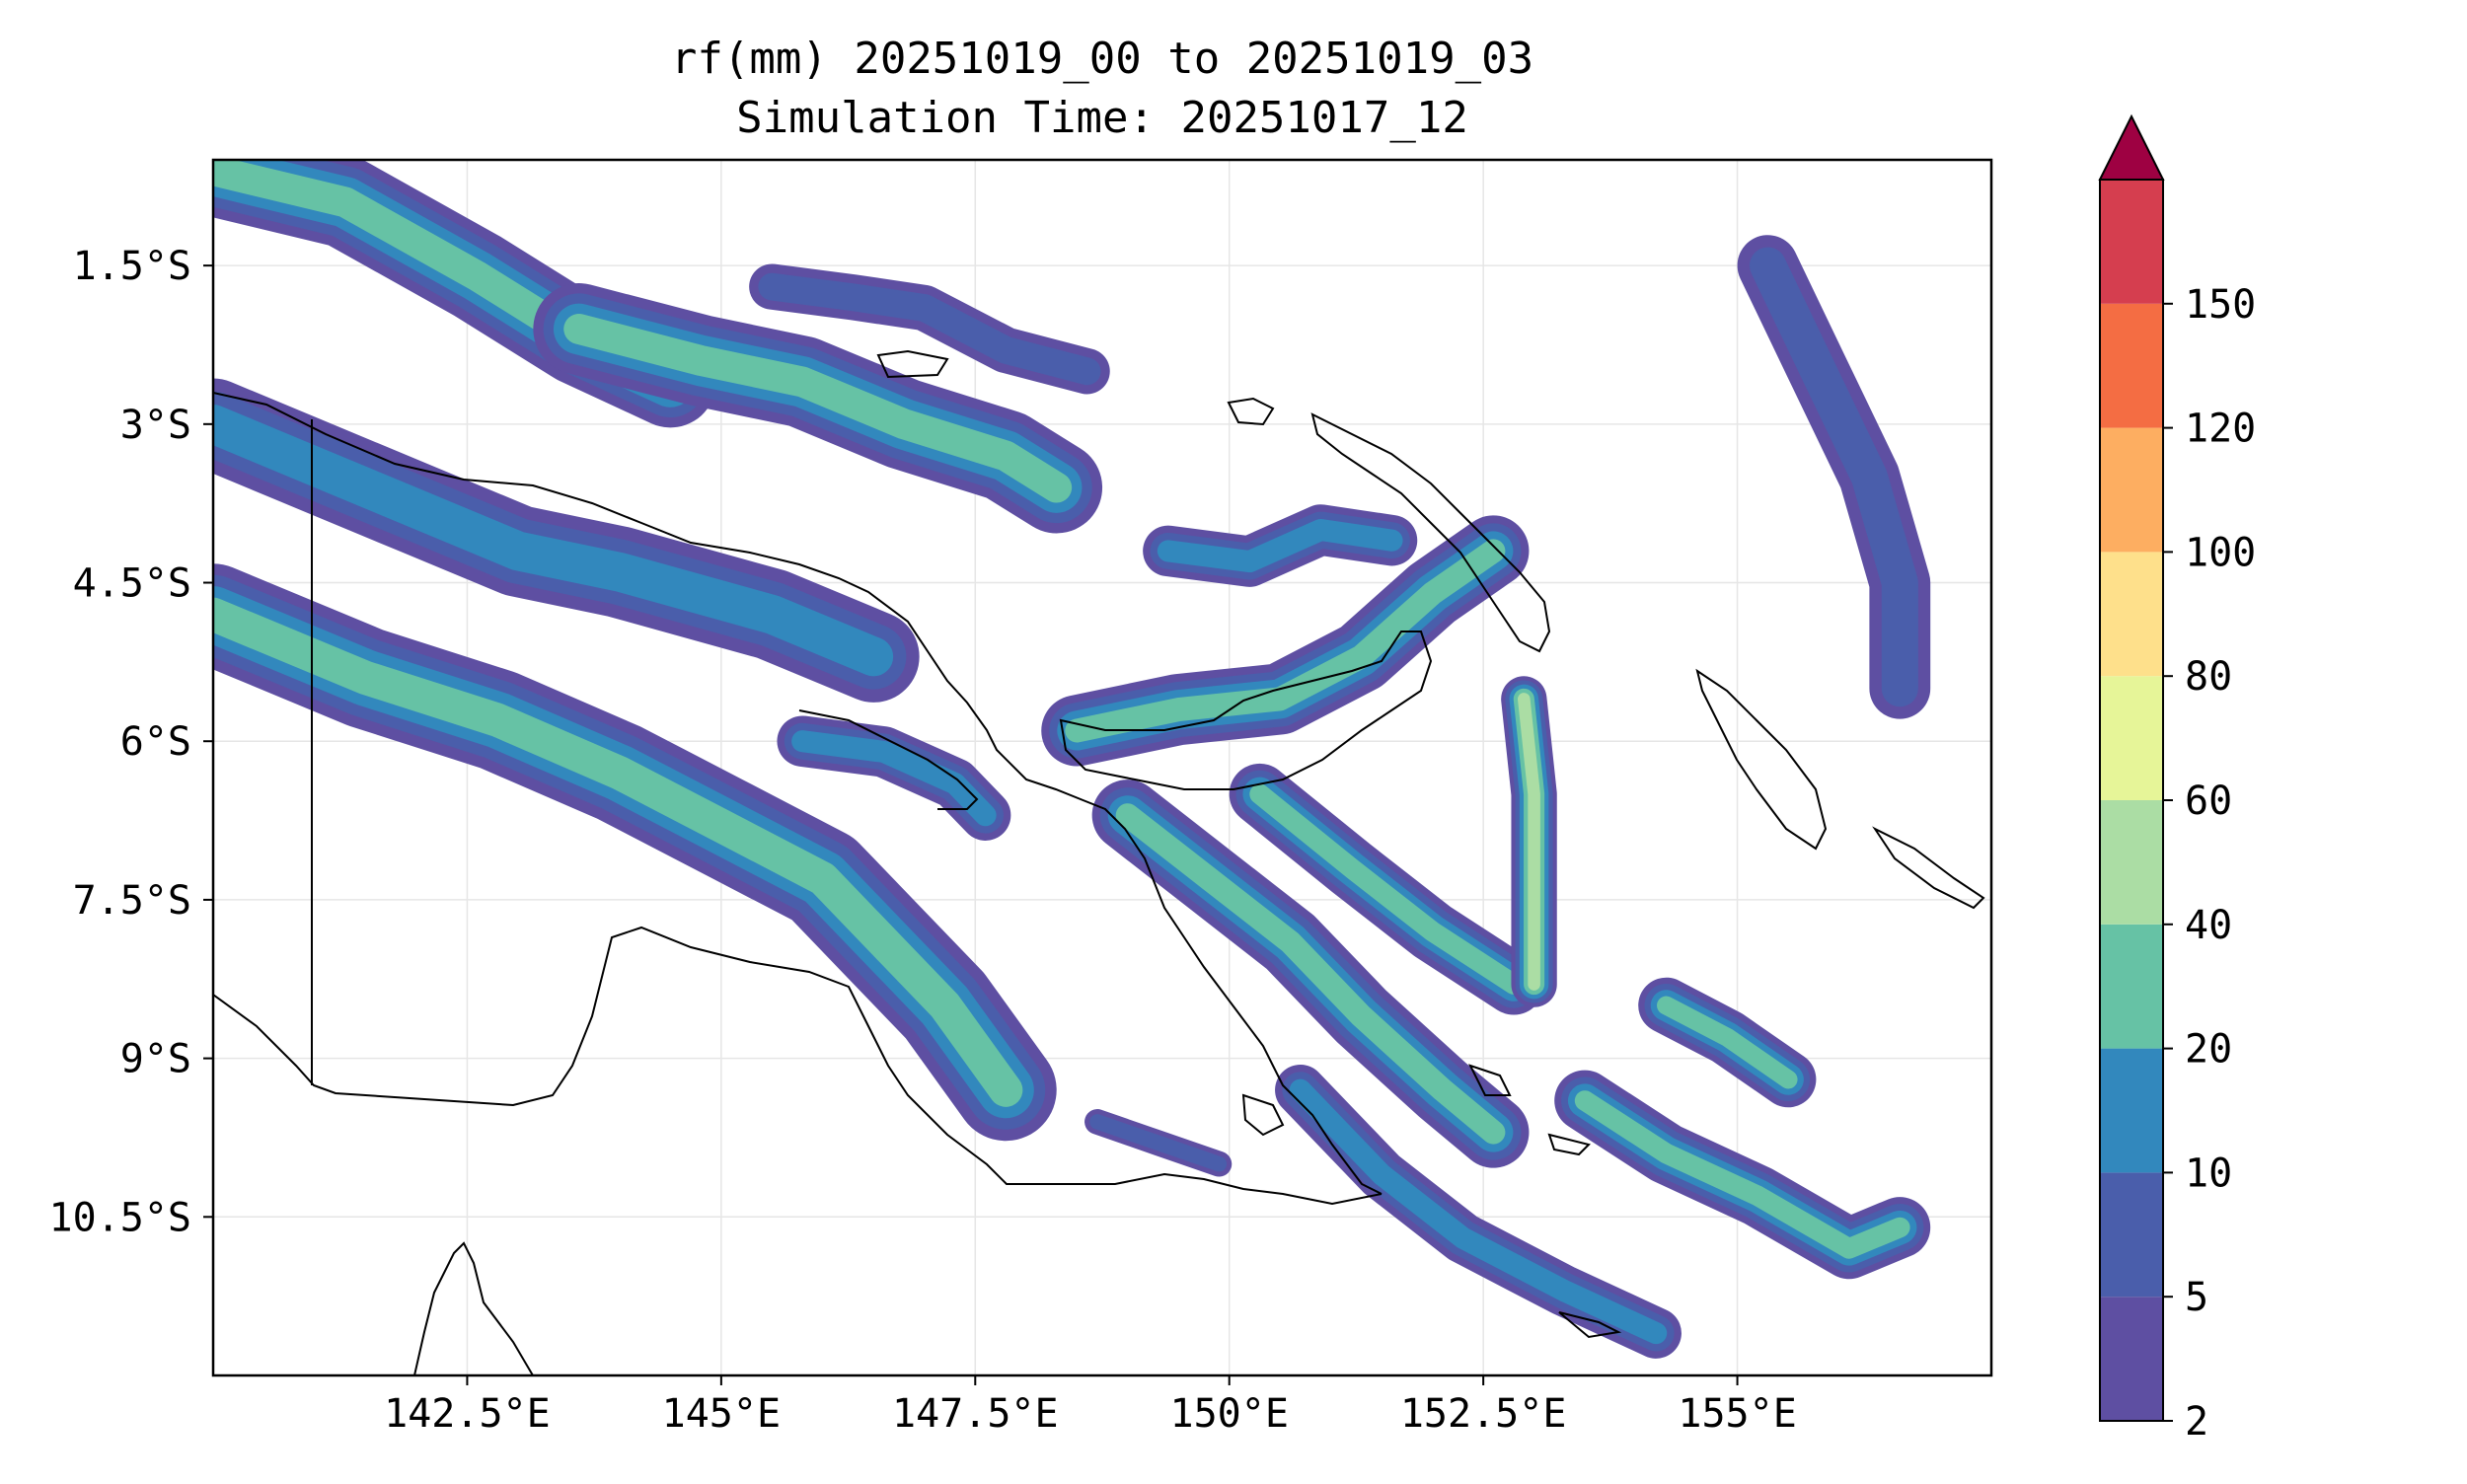 Image resolution: width=2467 pixels, height=1484 pixels. I want to click on colorbar-tick-label: 150, so click(2220, 305).